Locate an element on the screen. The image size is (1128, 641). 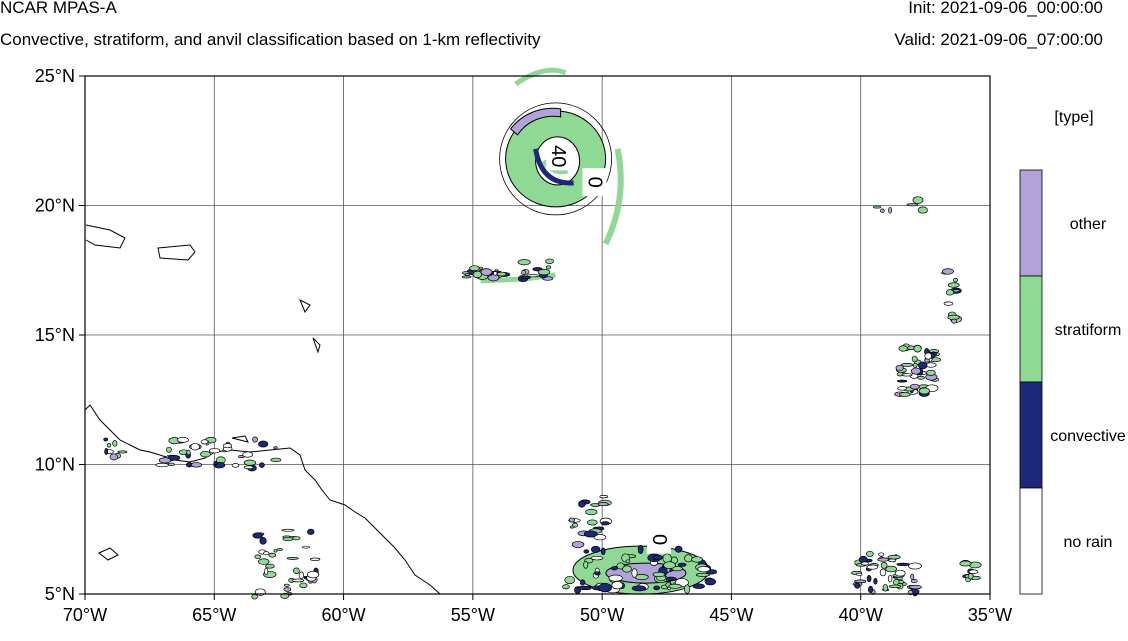
y-tick-label: 15°N is located at coordinates (55, 335).